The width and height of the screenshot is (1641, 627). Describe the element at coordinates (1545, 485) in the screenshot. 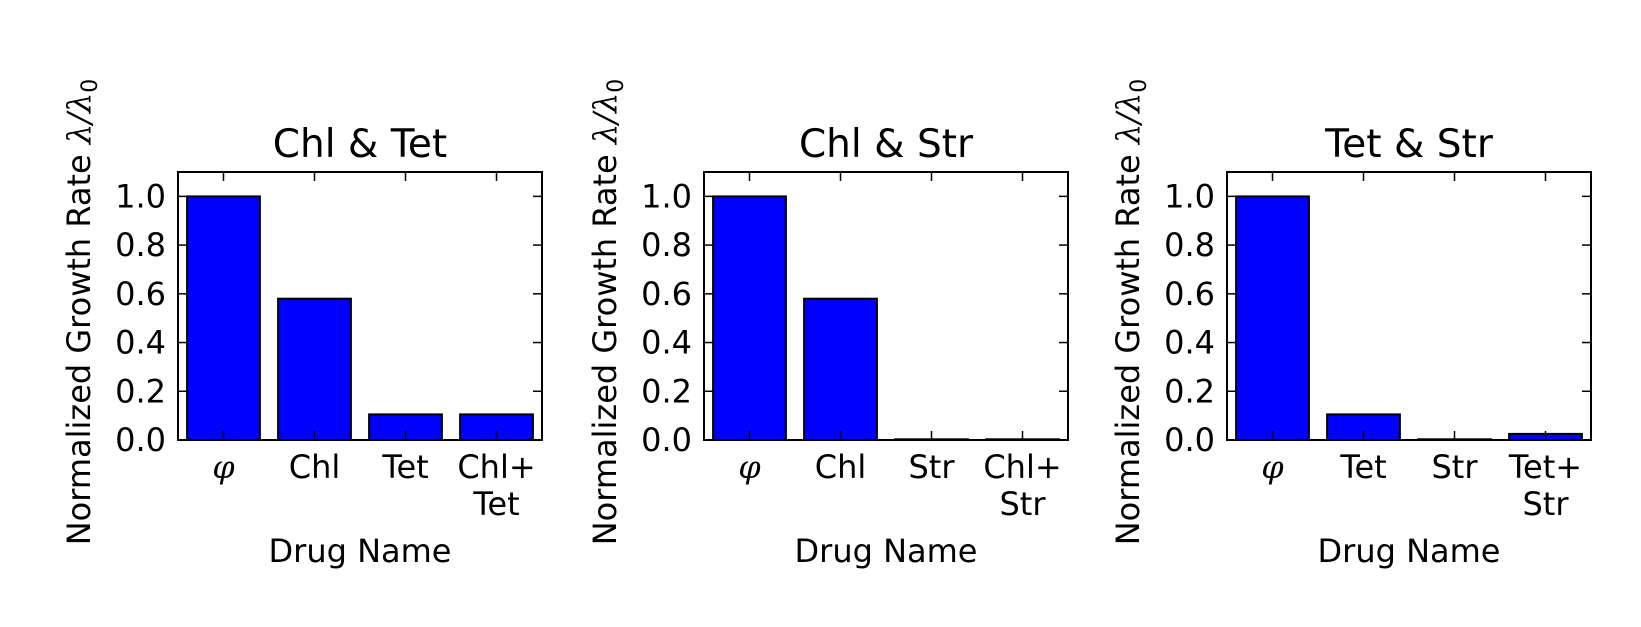

I see `x-tick-label: Tet+ Str` at that location.